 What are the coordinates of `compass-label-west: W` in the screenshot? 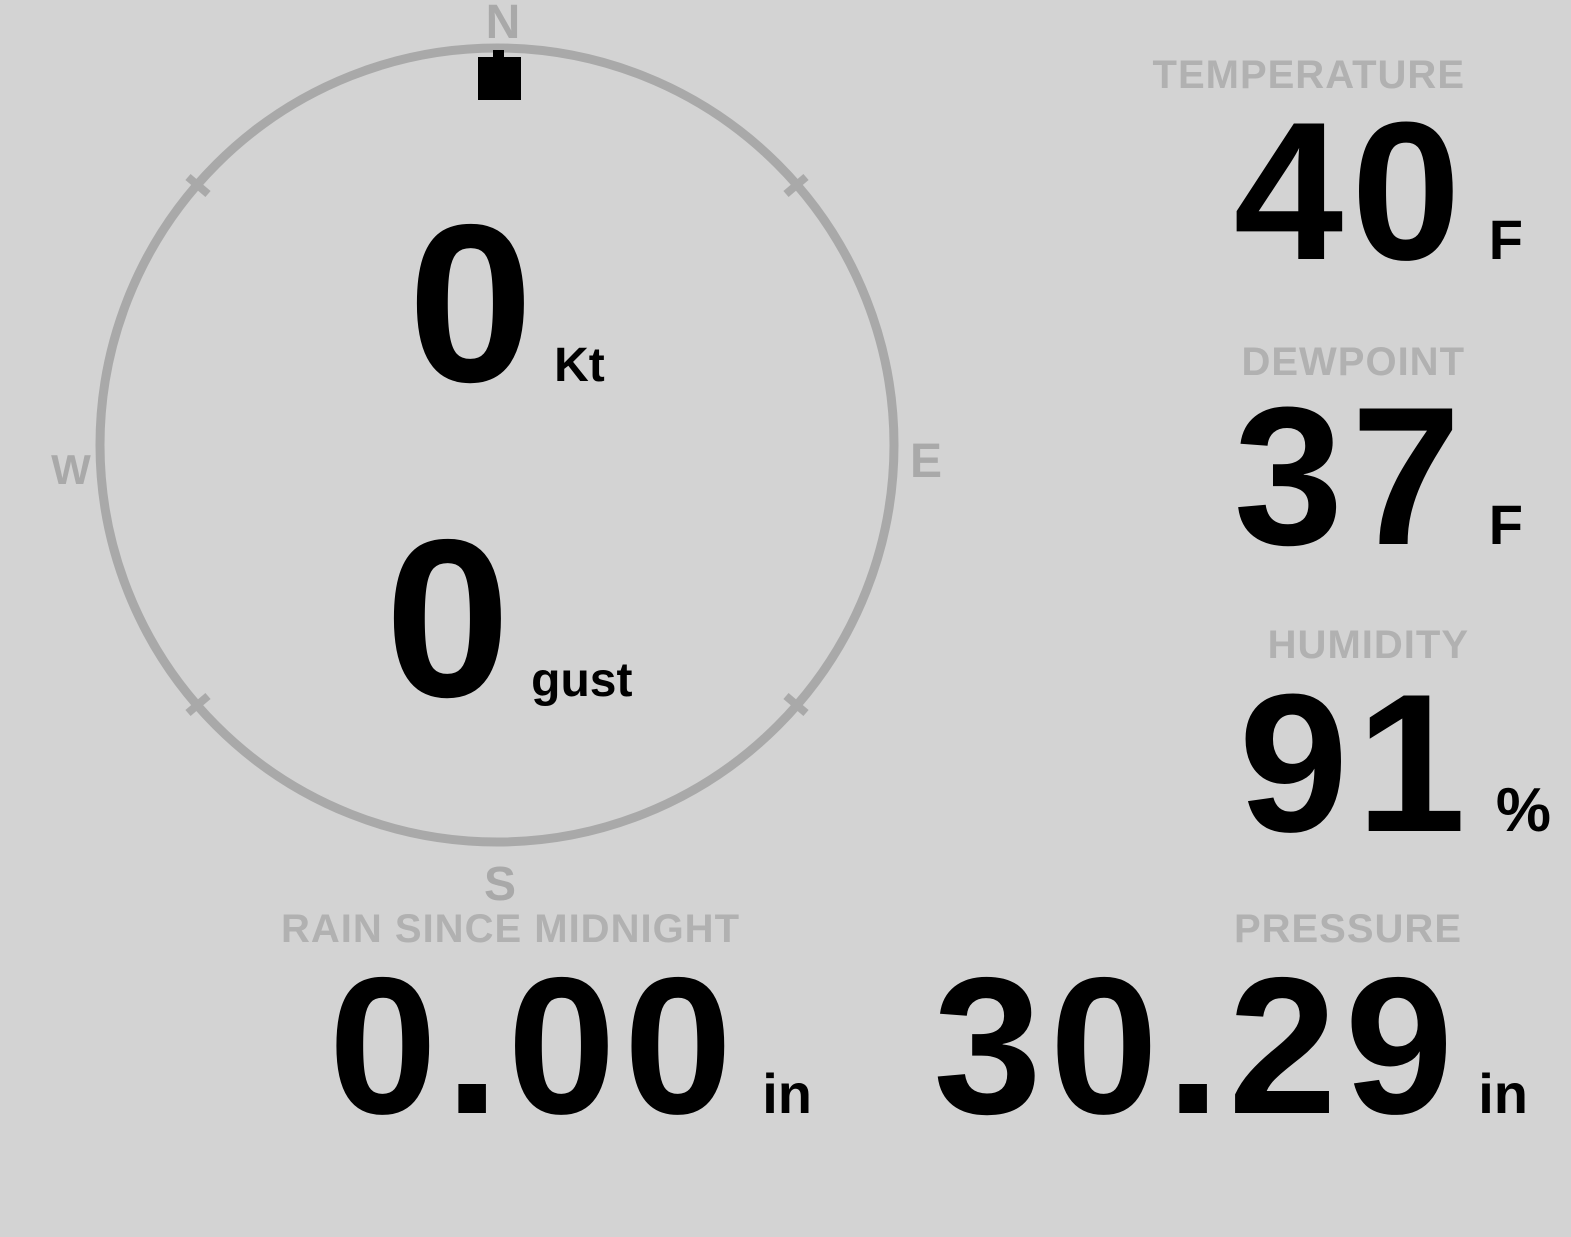 It's located at (71, 469).